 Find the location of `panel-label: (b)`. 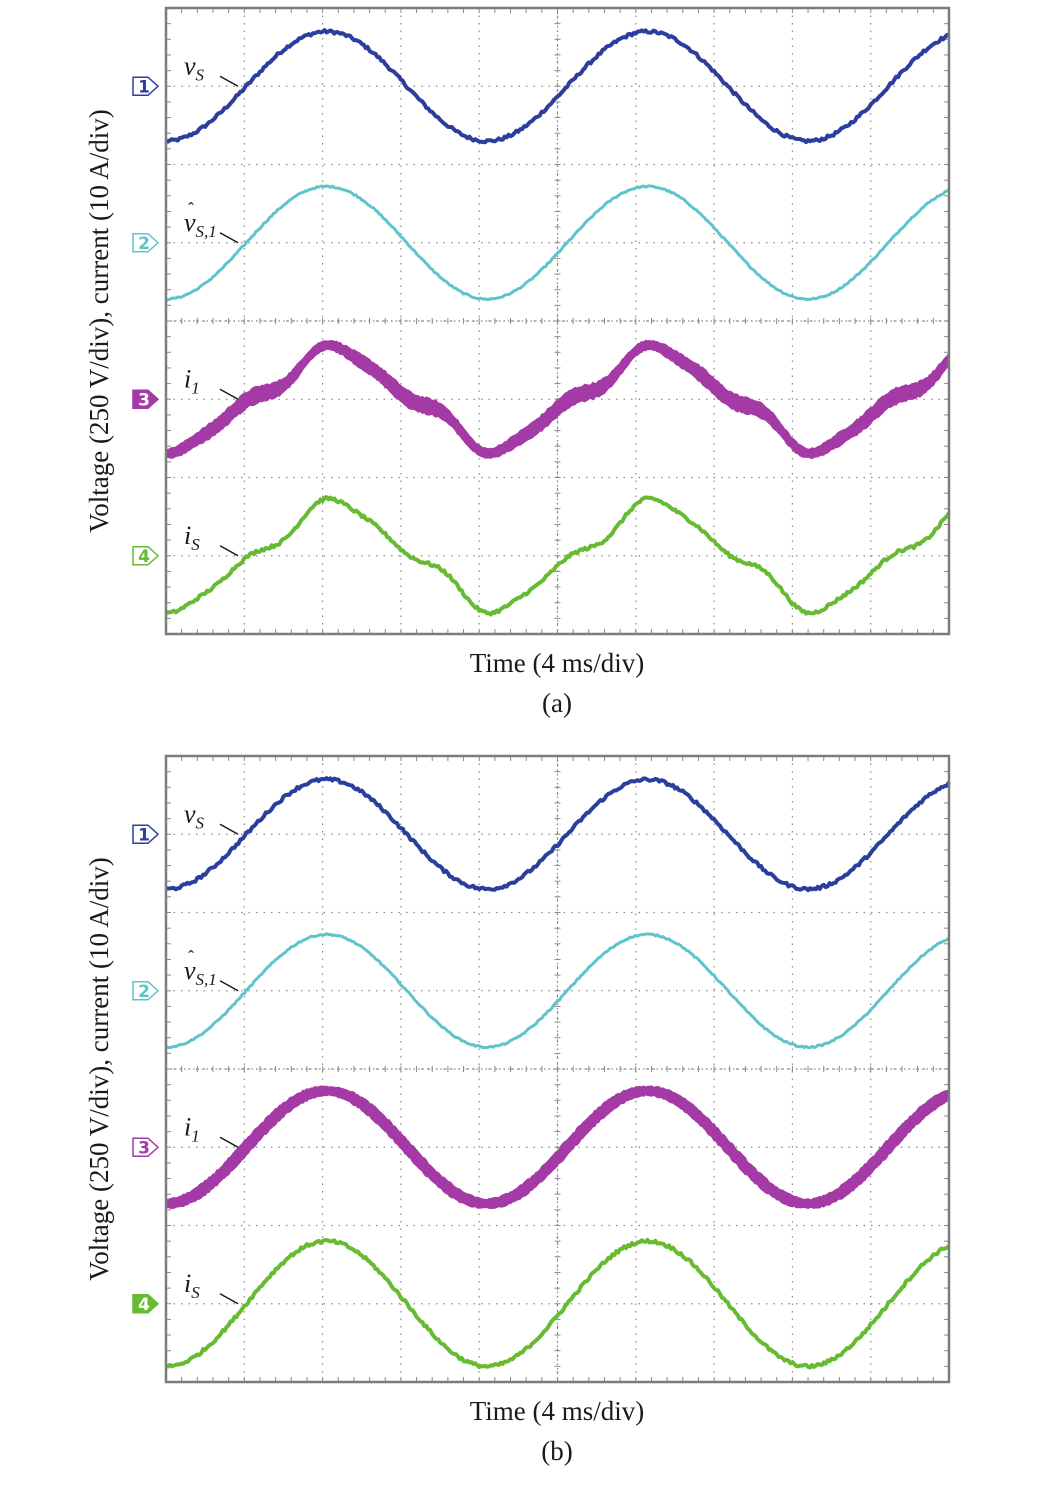

panel-label: (b) is located at coordinates (556, 1451).